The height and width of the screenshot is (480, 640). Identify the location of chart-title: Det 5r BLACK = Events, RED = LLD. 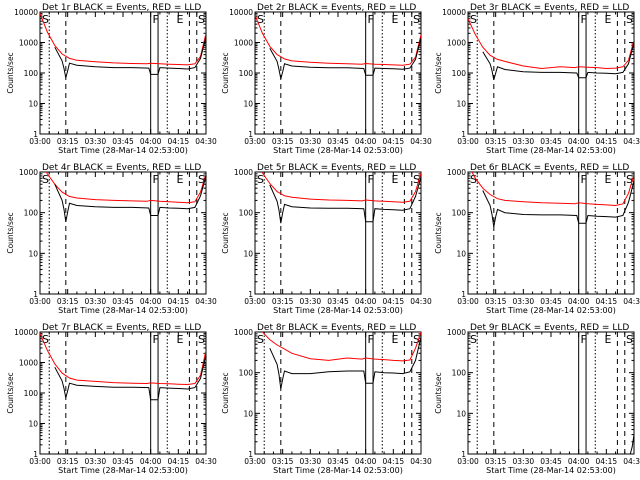
(336, 168).